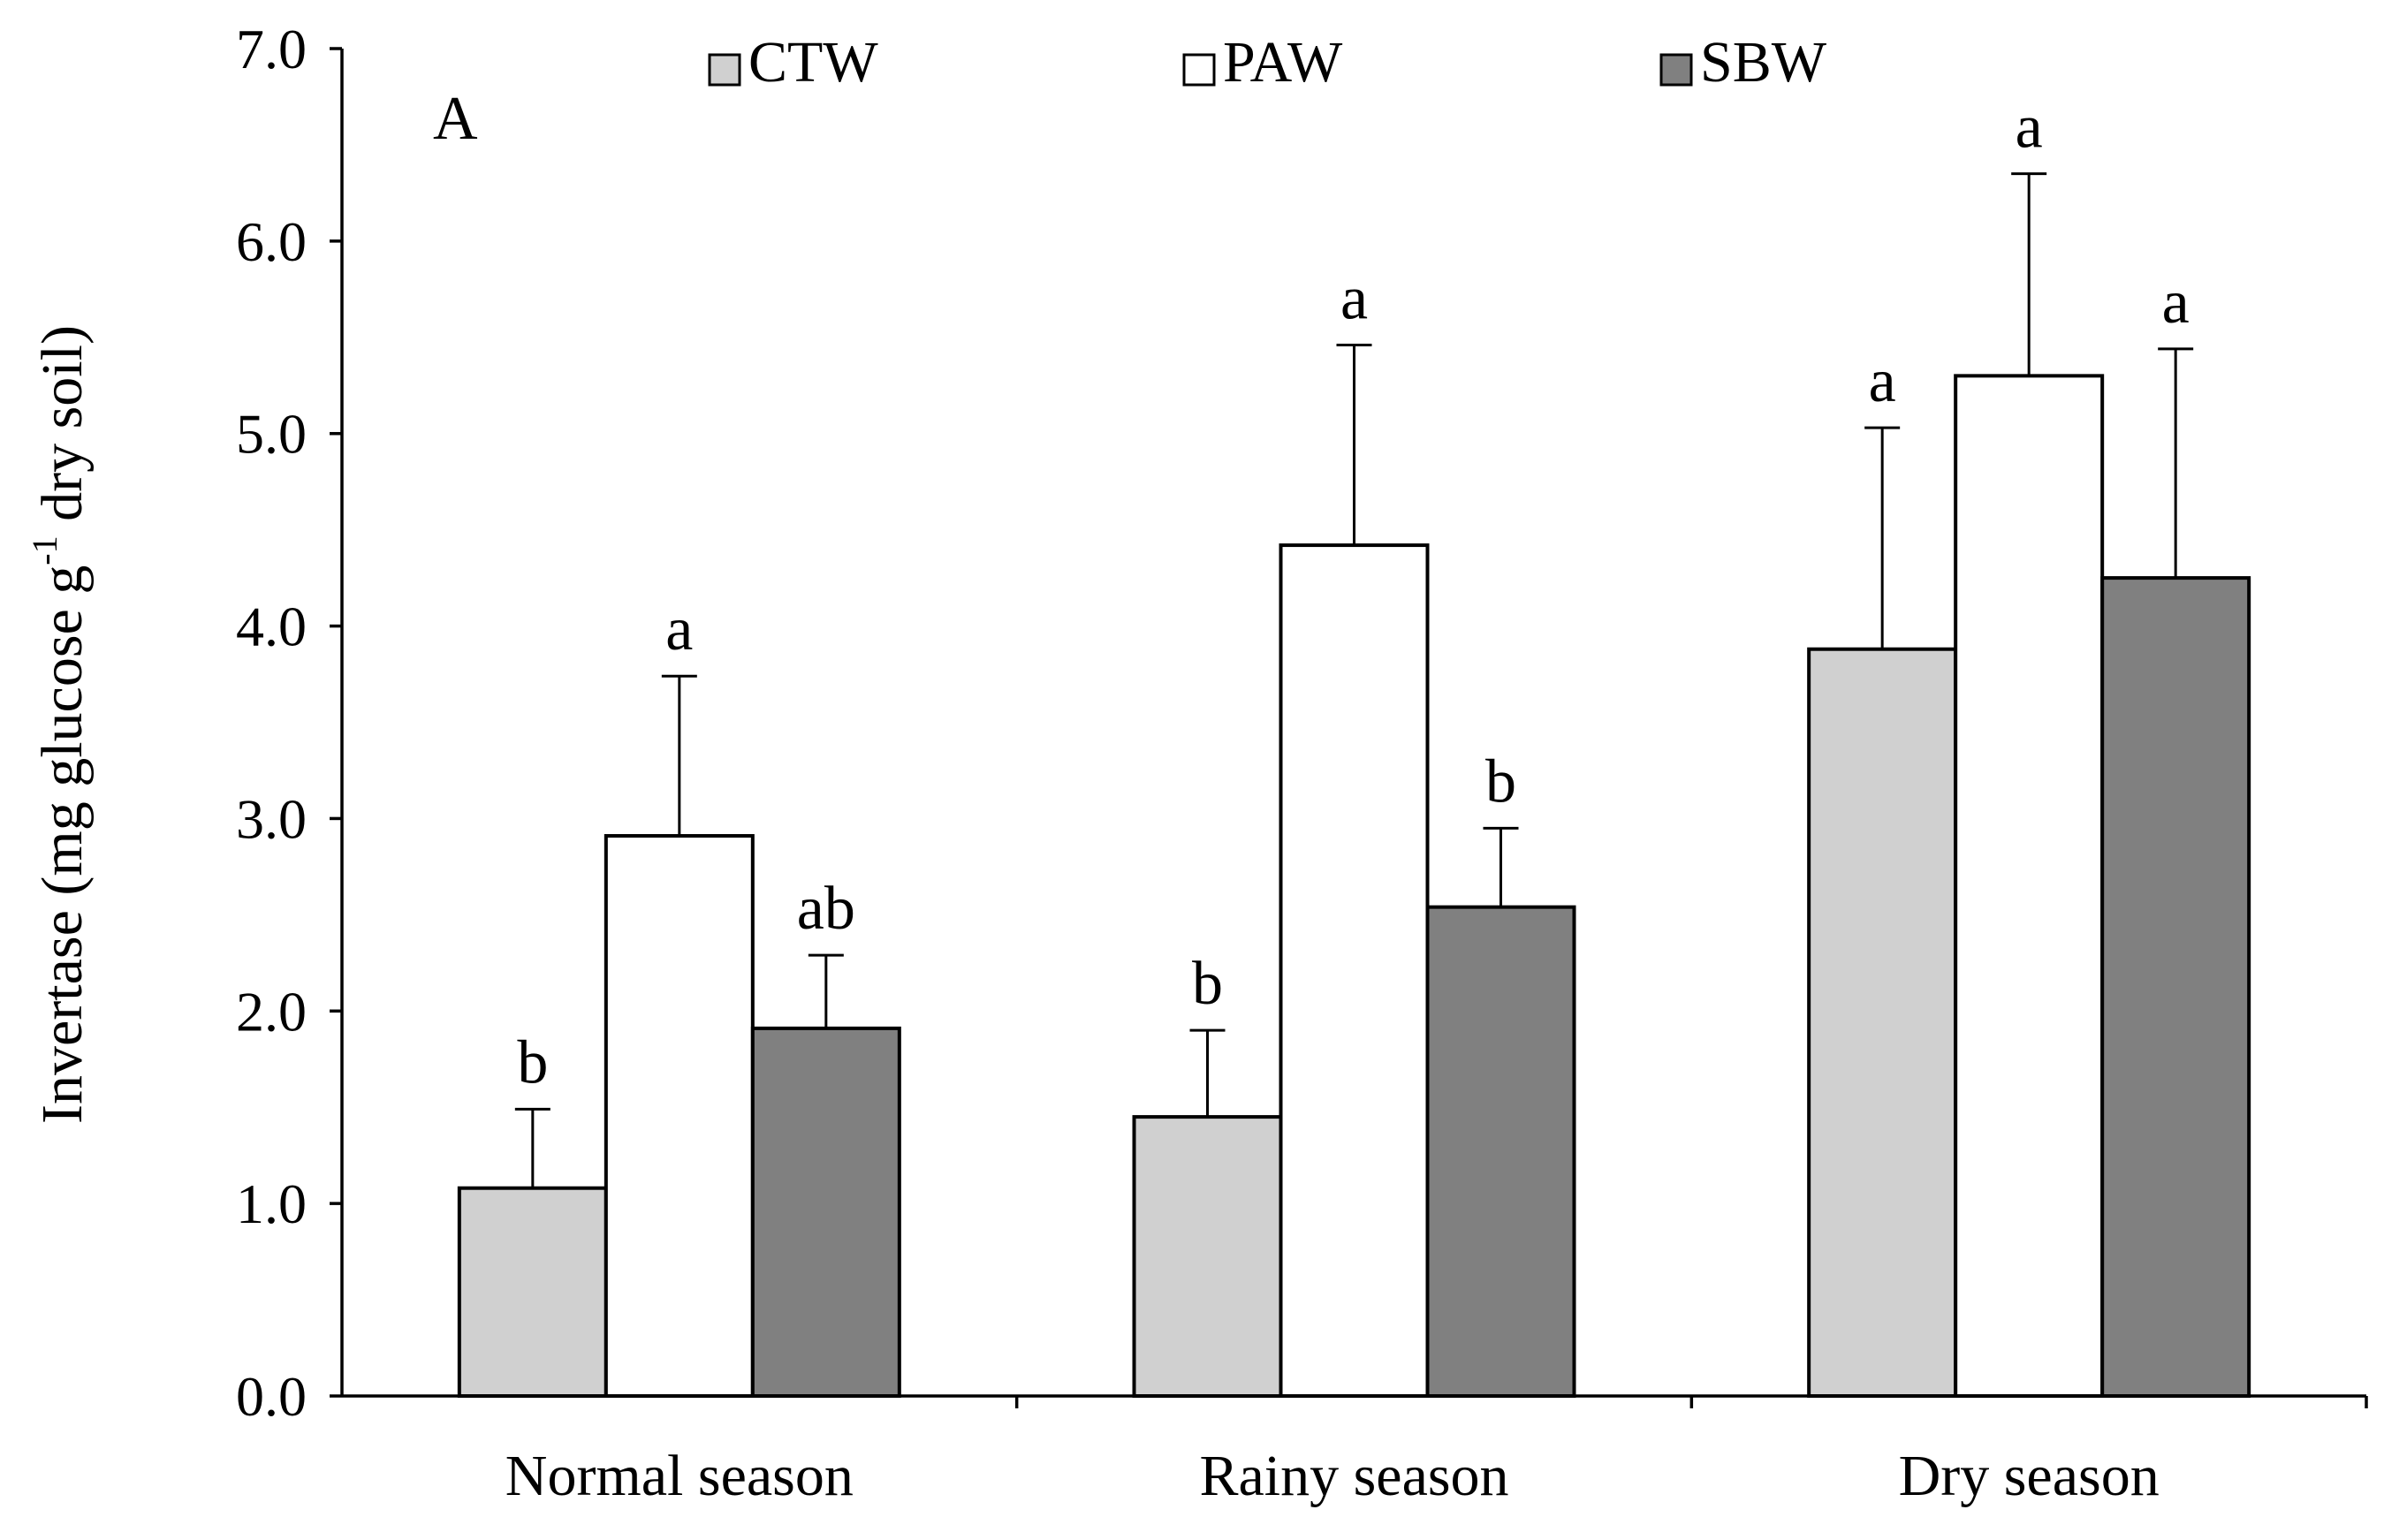 The width and height of the screenshot is (2384, 1540). I want to click on legend-swatch-paw, so click(1199, 70).